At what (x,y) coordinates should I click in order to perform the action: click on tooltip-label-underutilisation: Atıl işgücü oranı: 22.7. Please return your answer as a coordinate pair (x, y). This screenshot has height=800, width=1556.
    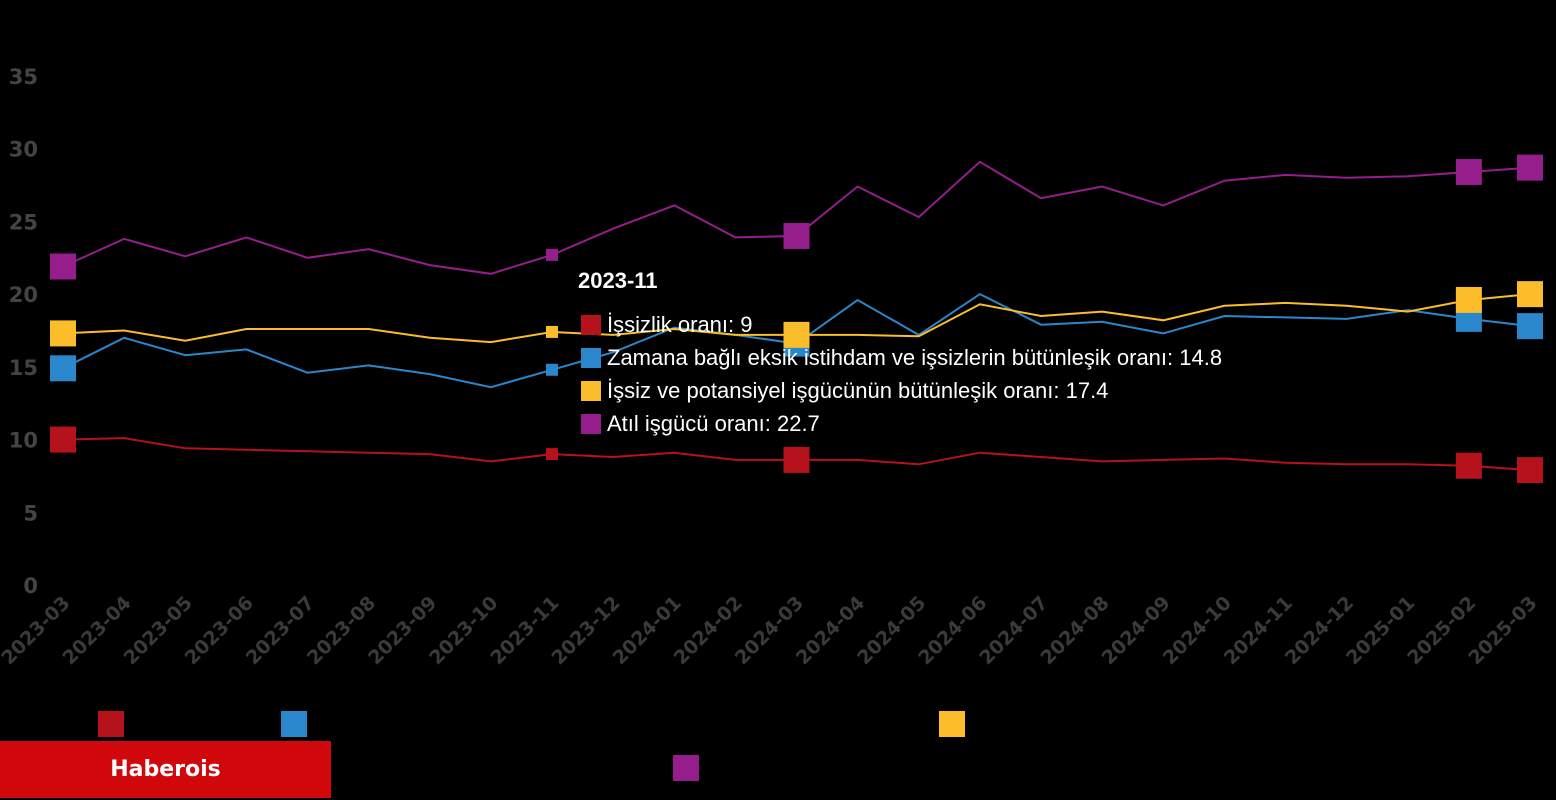
    Looking at the image, I should click on (713, 423).